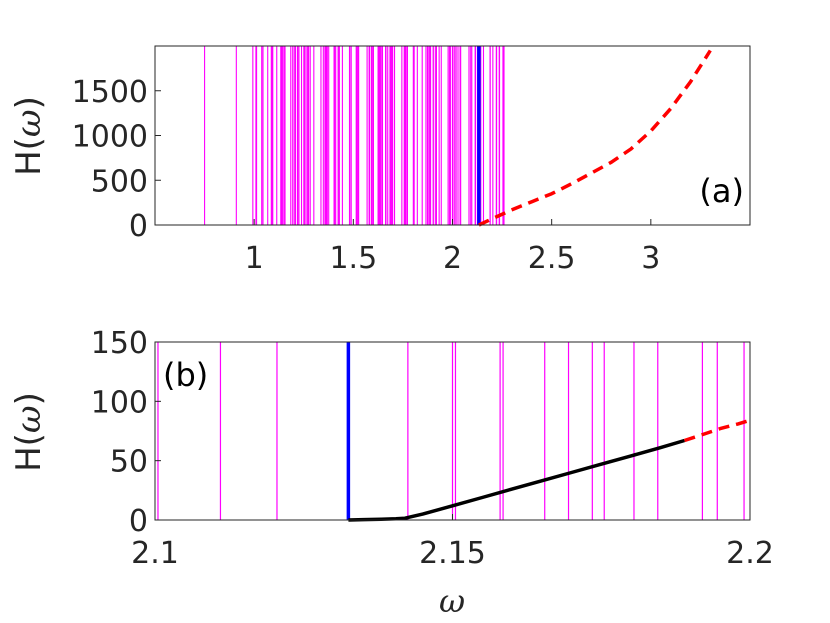  I want to click on panel-b-ylabel-var: ω, so click(29, 419).